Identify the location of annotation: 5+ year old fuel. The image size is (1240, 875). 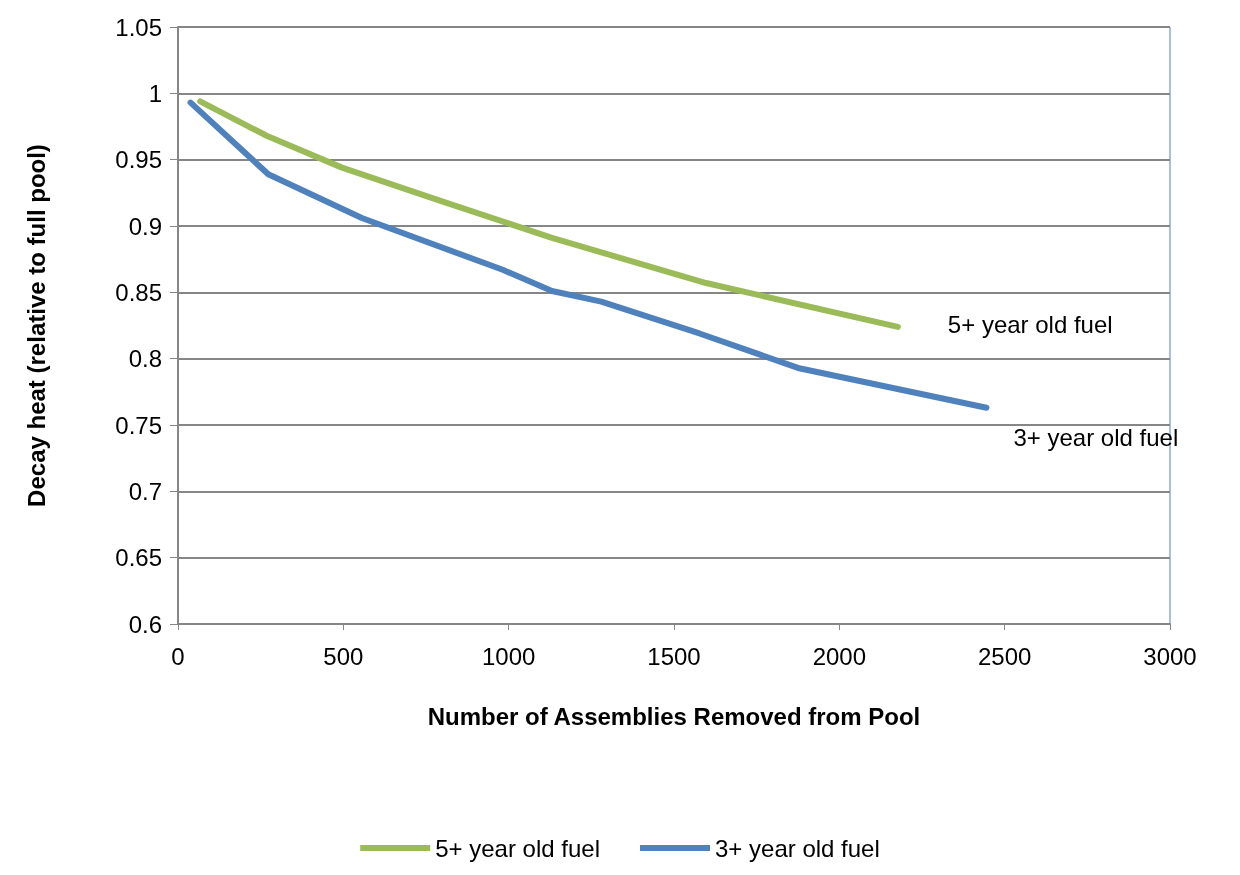
(1030, 325).